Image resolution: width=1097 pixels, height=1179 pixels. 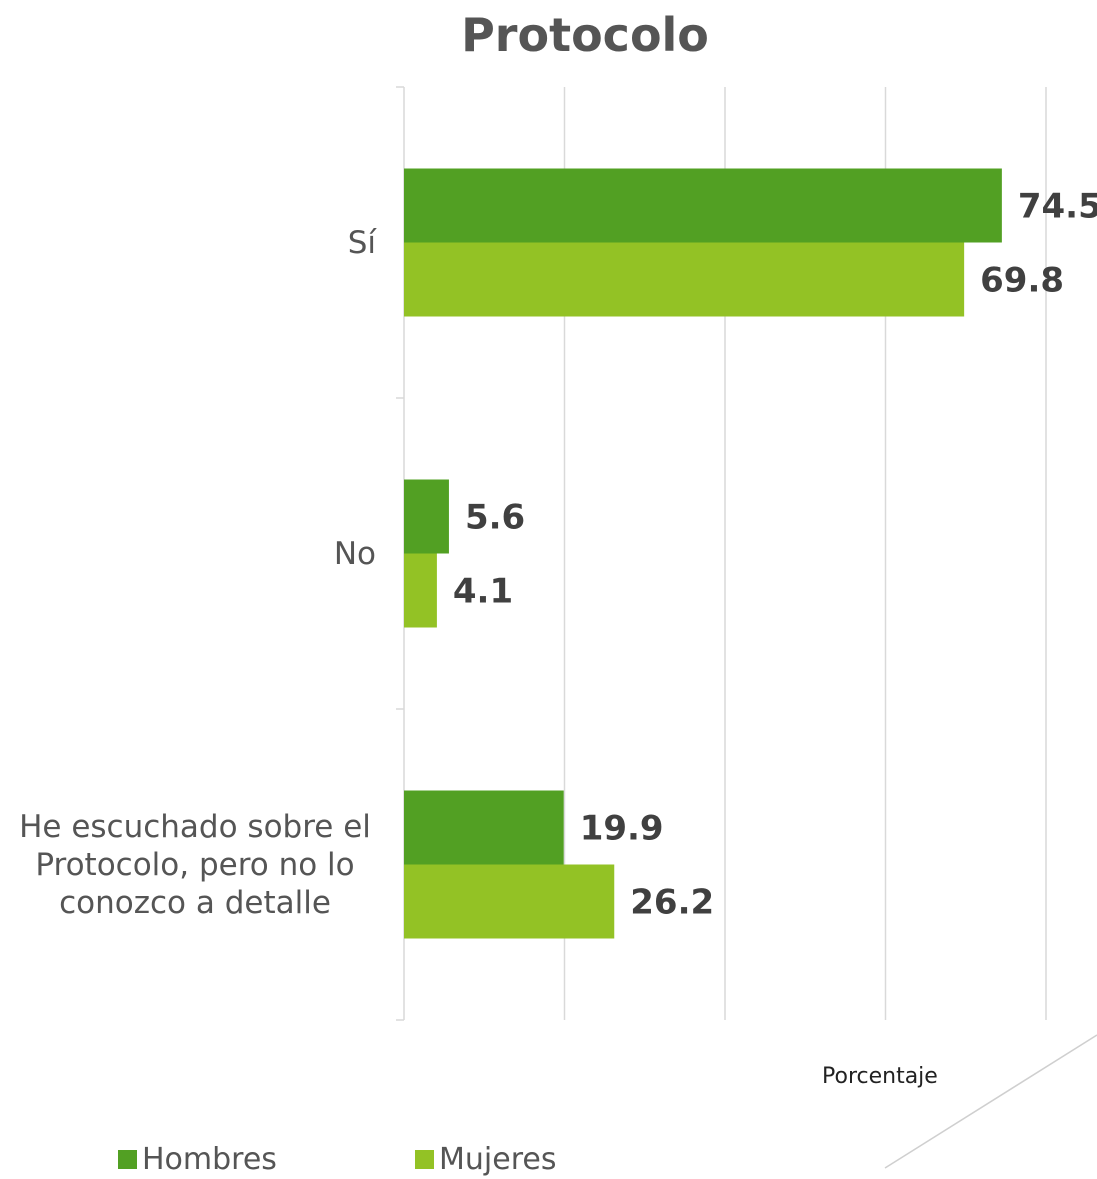 What do you see at coordinates (585, 35) in the screenshot?
I see `chart-title: Protocolo` at bounding box center [585, 35].